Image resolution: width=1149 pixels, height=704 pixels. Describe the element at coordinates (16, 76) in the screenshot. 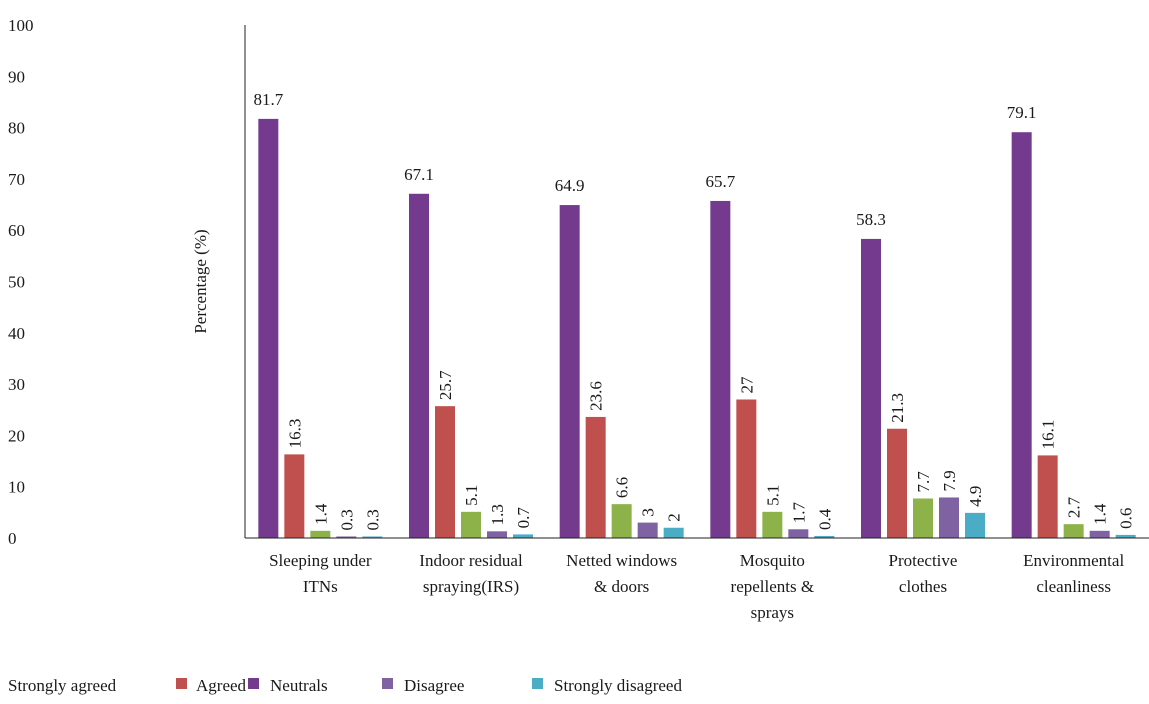

I see `y-tick-label: 90` at that location.